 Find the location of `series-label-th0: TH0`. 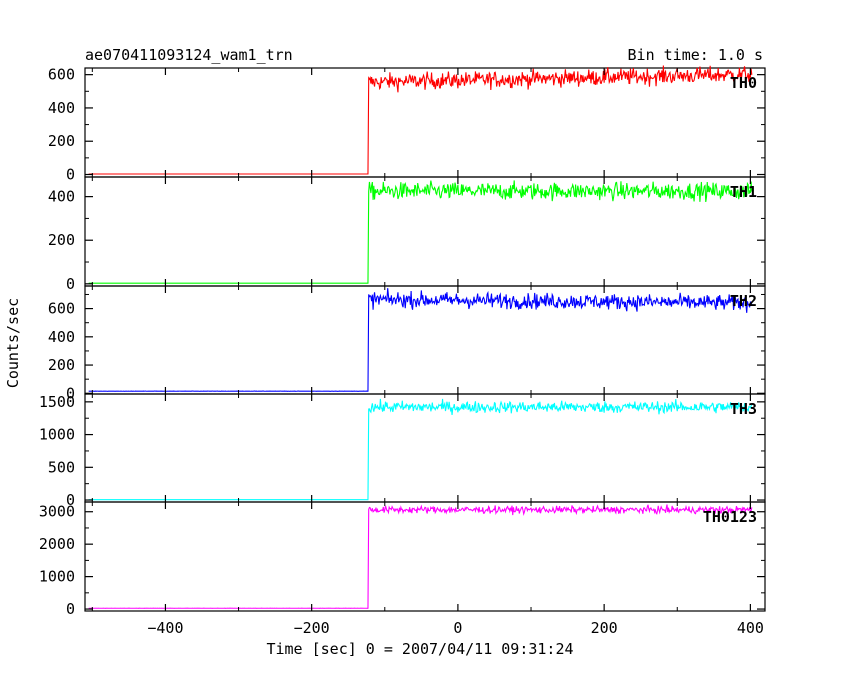

series-label-th0: TH0 is located at coordinates (743, 83).